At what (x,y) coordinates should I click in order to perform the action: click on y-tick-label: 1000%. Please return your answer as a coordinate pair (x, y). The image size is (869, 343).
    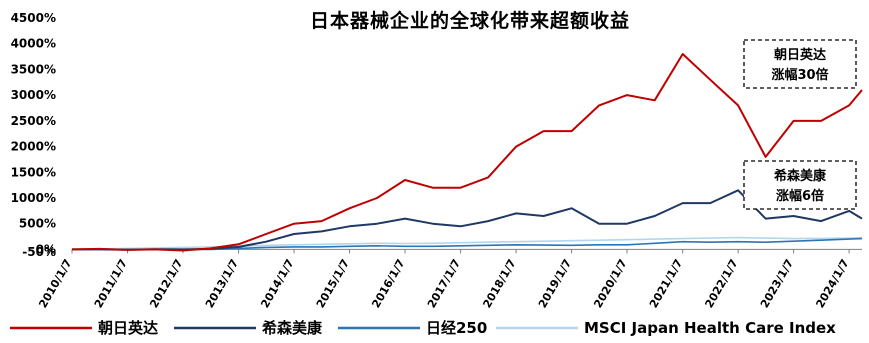
    Looking at the image, I should click on (33, 198).